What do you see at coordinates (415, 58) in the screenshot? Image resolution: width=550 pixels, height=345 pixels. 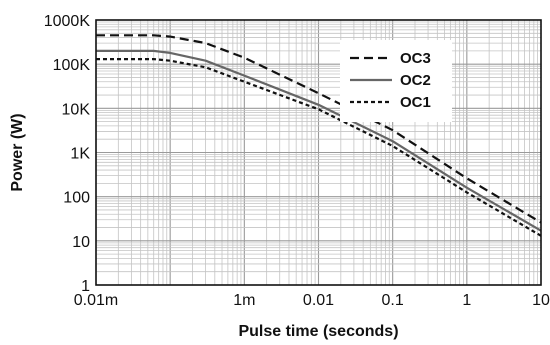 I see `legend-label-oc3: OC3` at bounding box center [415, 58].